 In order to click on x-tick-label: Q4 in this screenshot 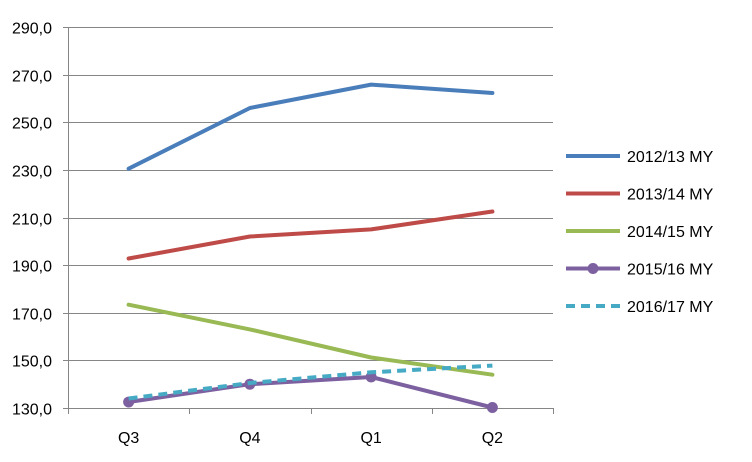, I will do `click(249, 438)`.